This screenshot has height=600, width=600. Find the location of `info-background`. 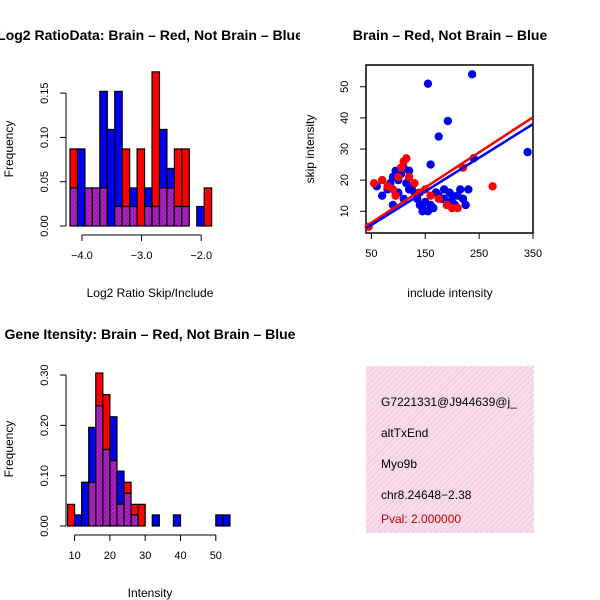

info-background is located at coordinates (450, 449).